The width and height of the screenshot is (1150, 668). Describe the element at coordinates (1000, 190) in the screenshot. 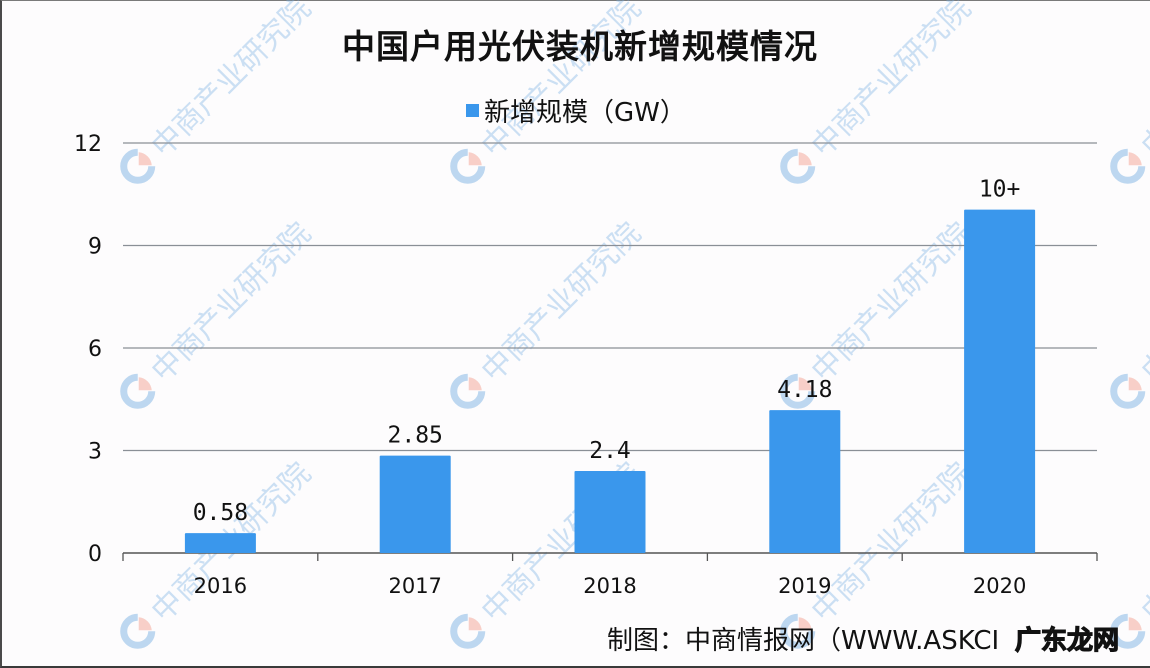

I see `data-label: 10+` at that location.